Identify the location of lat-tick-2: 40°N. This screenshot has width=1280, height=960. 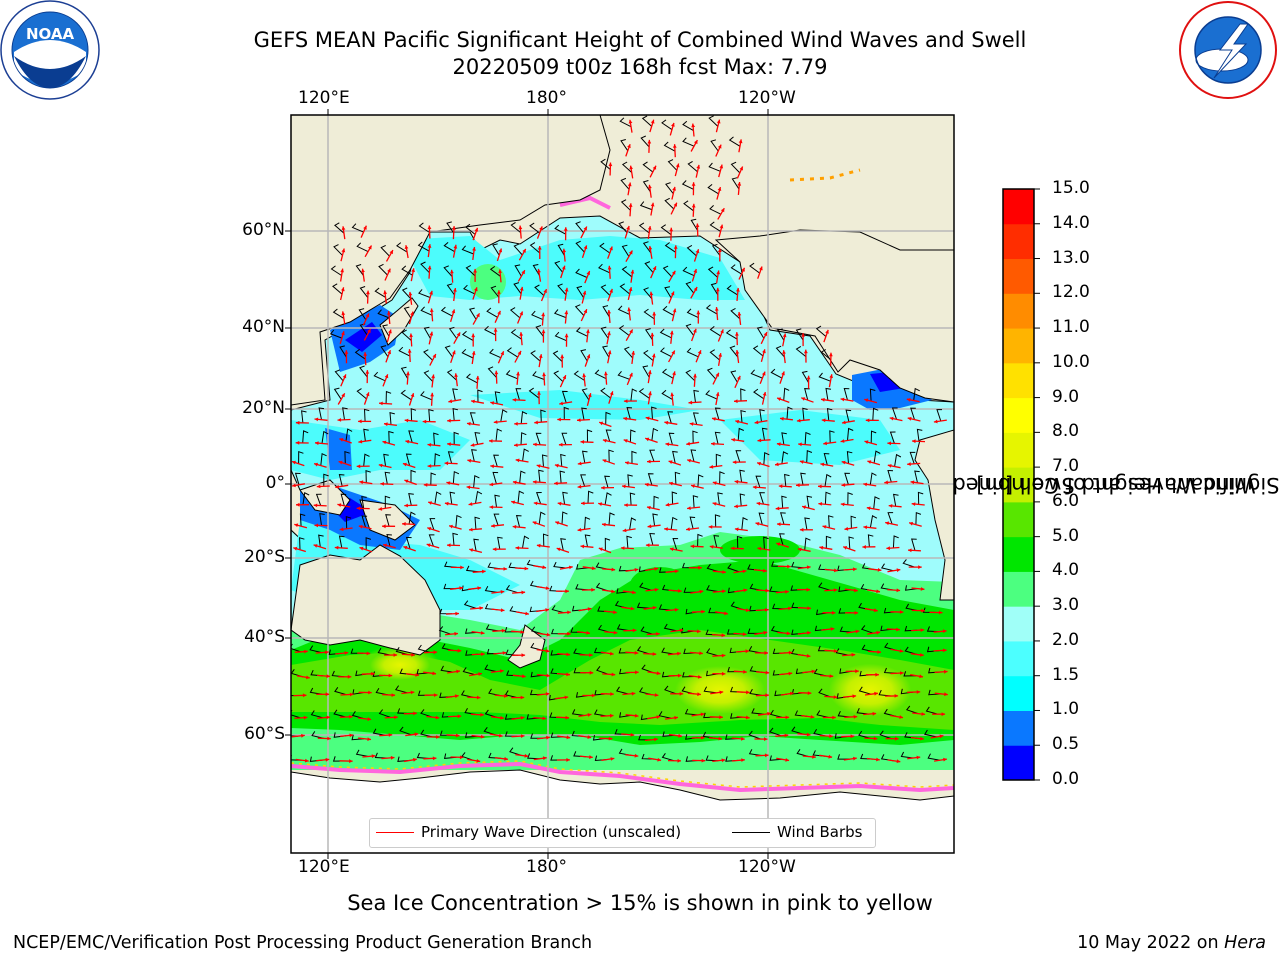
(263, 327).